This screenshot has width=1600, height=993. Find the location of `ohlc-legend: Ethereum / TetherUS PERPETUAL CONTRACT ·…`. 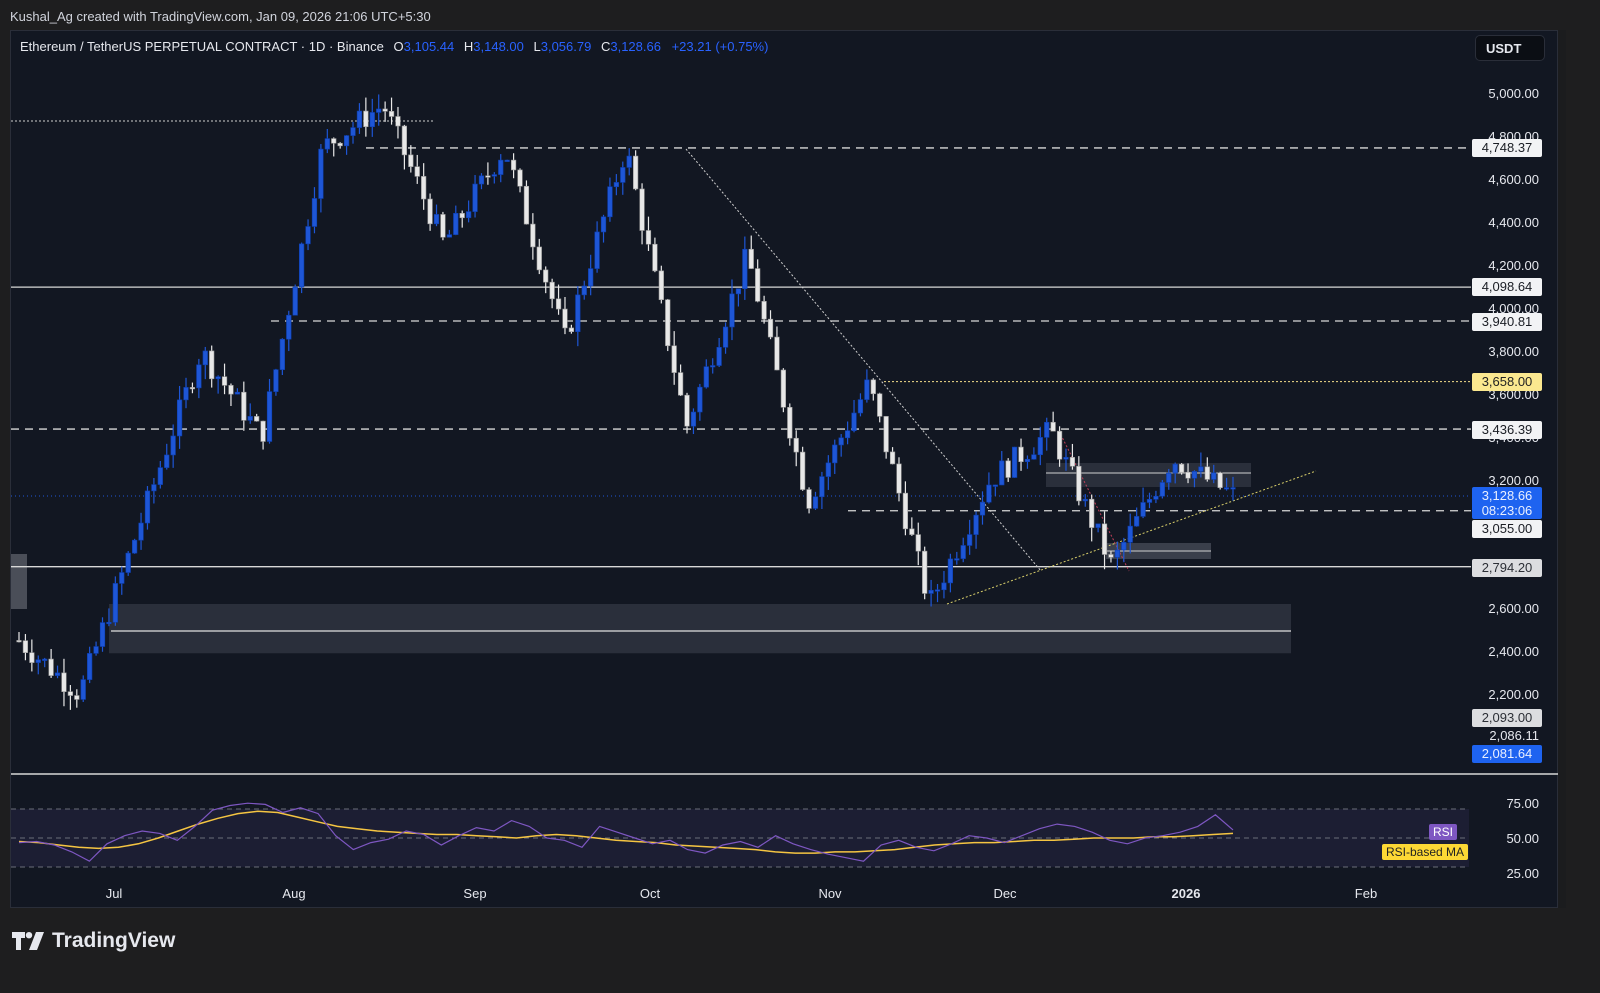

ohlc-legend: Ethereum / TetherUS PERPETUAL CONTRACT ·… is located at coordinates (394, 46).